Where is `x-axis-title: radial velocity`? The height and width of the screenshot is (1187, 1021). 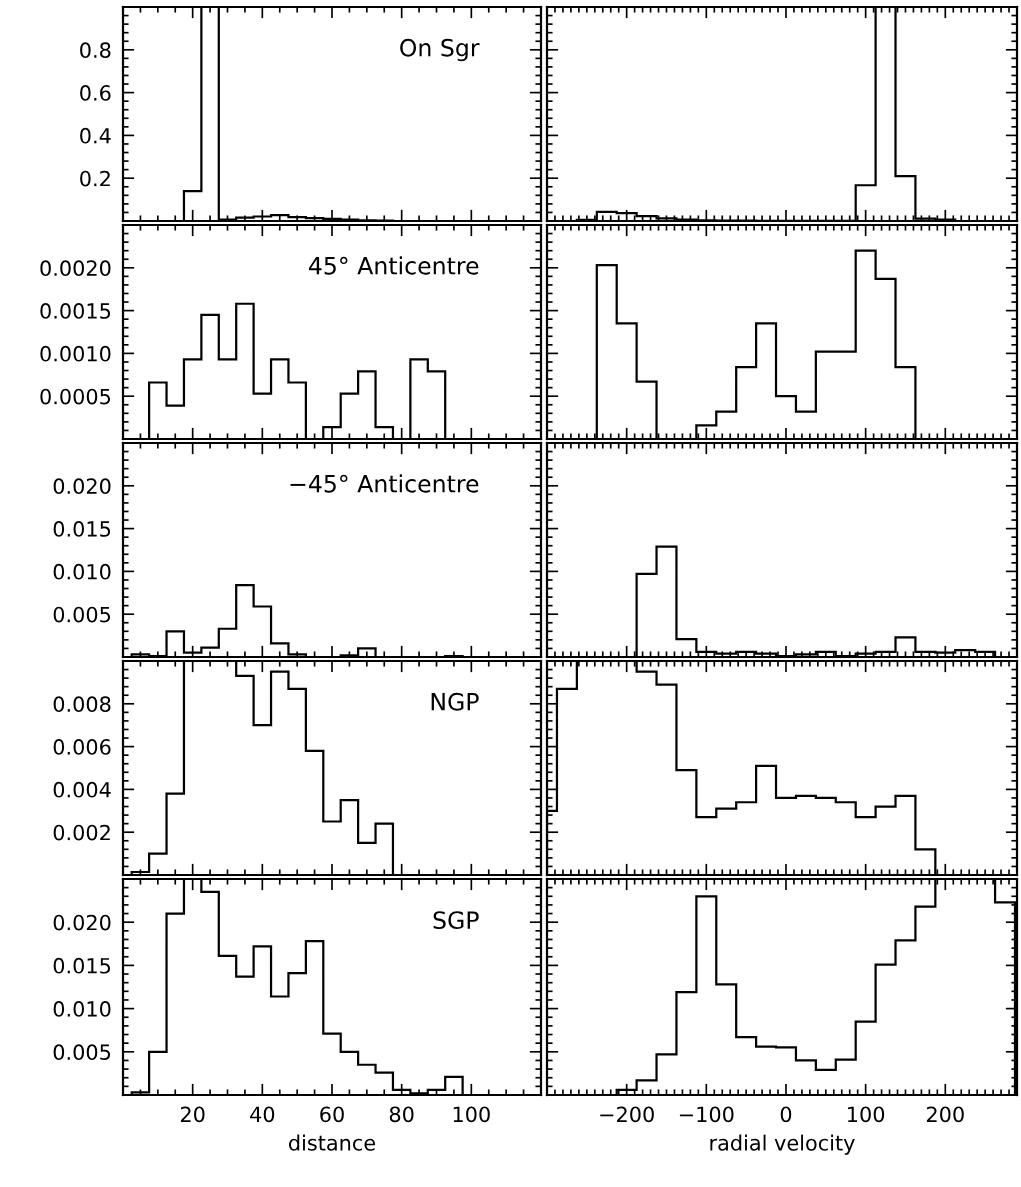
x-axis-title: radial velocity is located at coordinates (782, 1144).